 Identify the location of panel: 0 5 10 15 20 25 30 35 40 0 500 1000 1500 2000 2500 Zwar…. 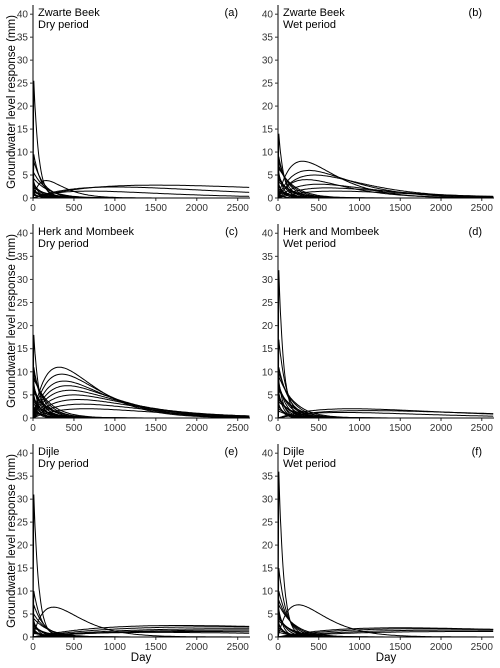
(133, 109).